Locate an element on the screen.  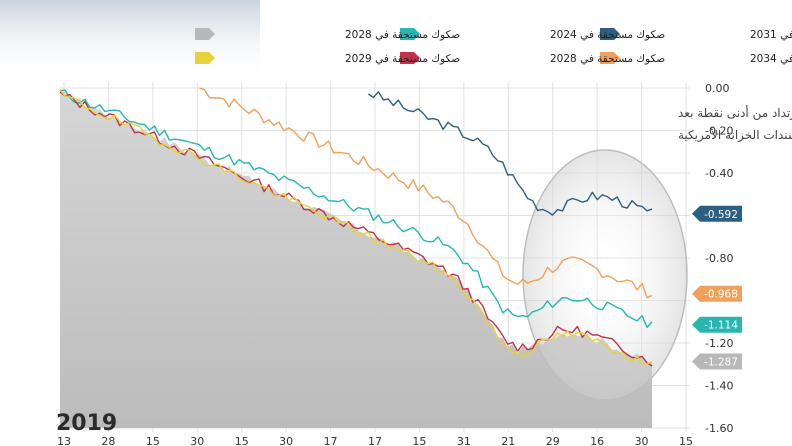
legend-label: صكوك مستحقة في 2031 is located at coordinates (771, 35).